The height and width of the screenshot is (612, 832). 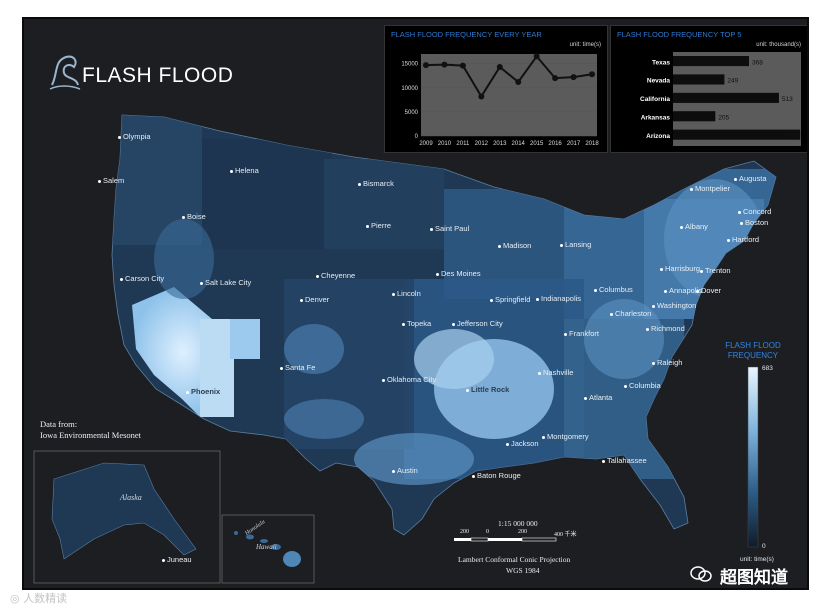 I want to click on scale-tick-400: 400 千米, so click(x=565, y=535).